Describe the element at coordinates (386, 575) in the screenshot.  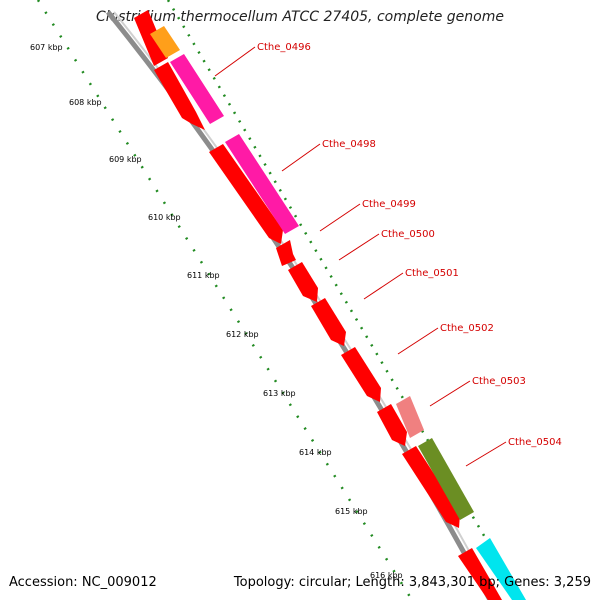
I see `tick-label: 616 kbp` at that location.